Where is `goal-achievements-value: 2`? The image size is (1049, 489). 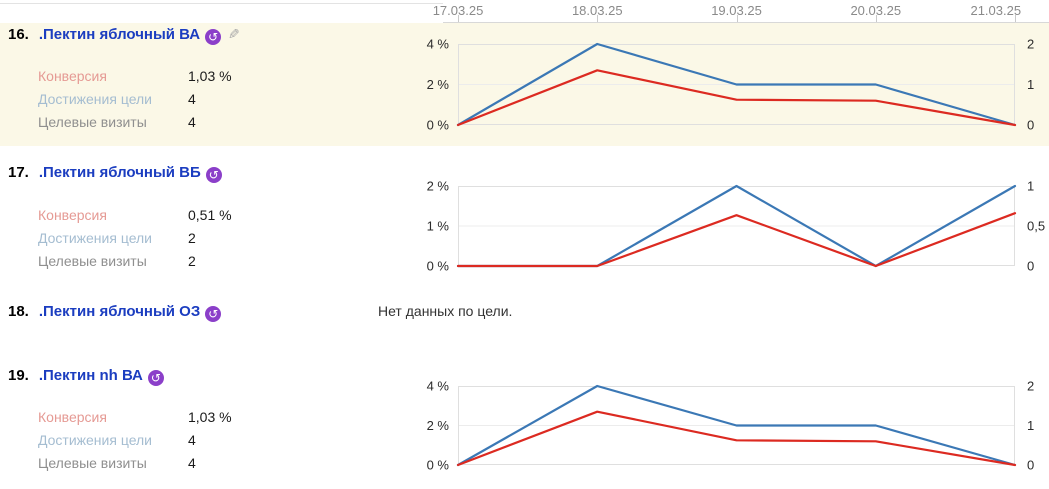
goal-achievements-value: 2 is located at coordinates (192, 238).